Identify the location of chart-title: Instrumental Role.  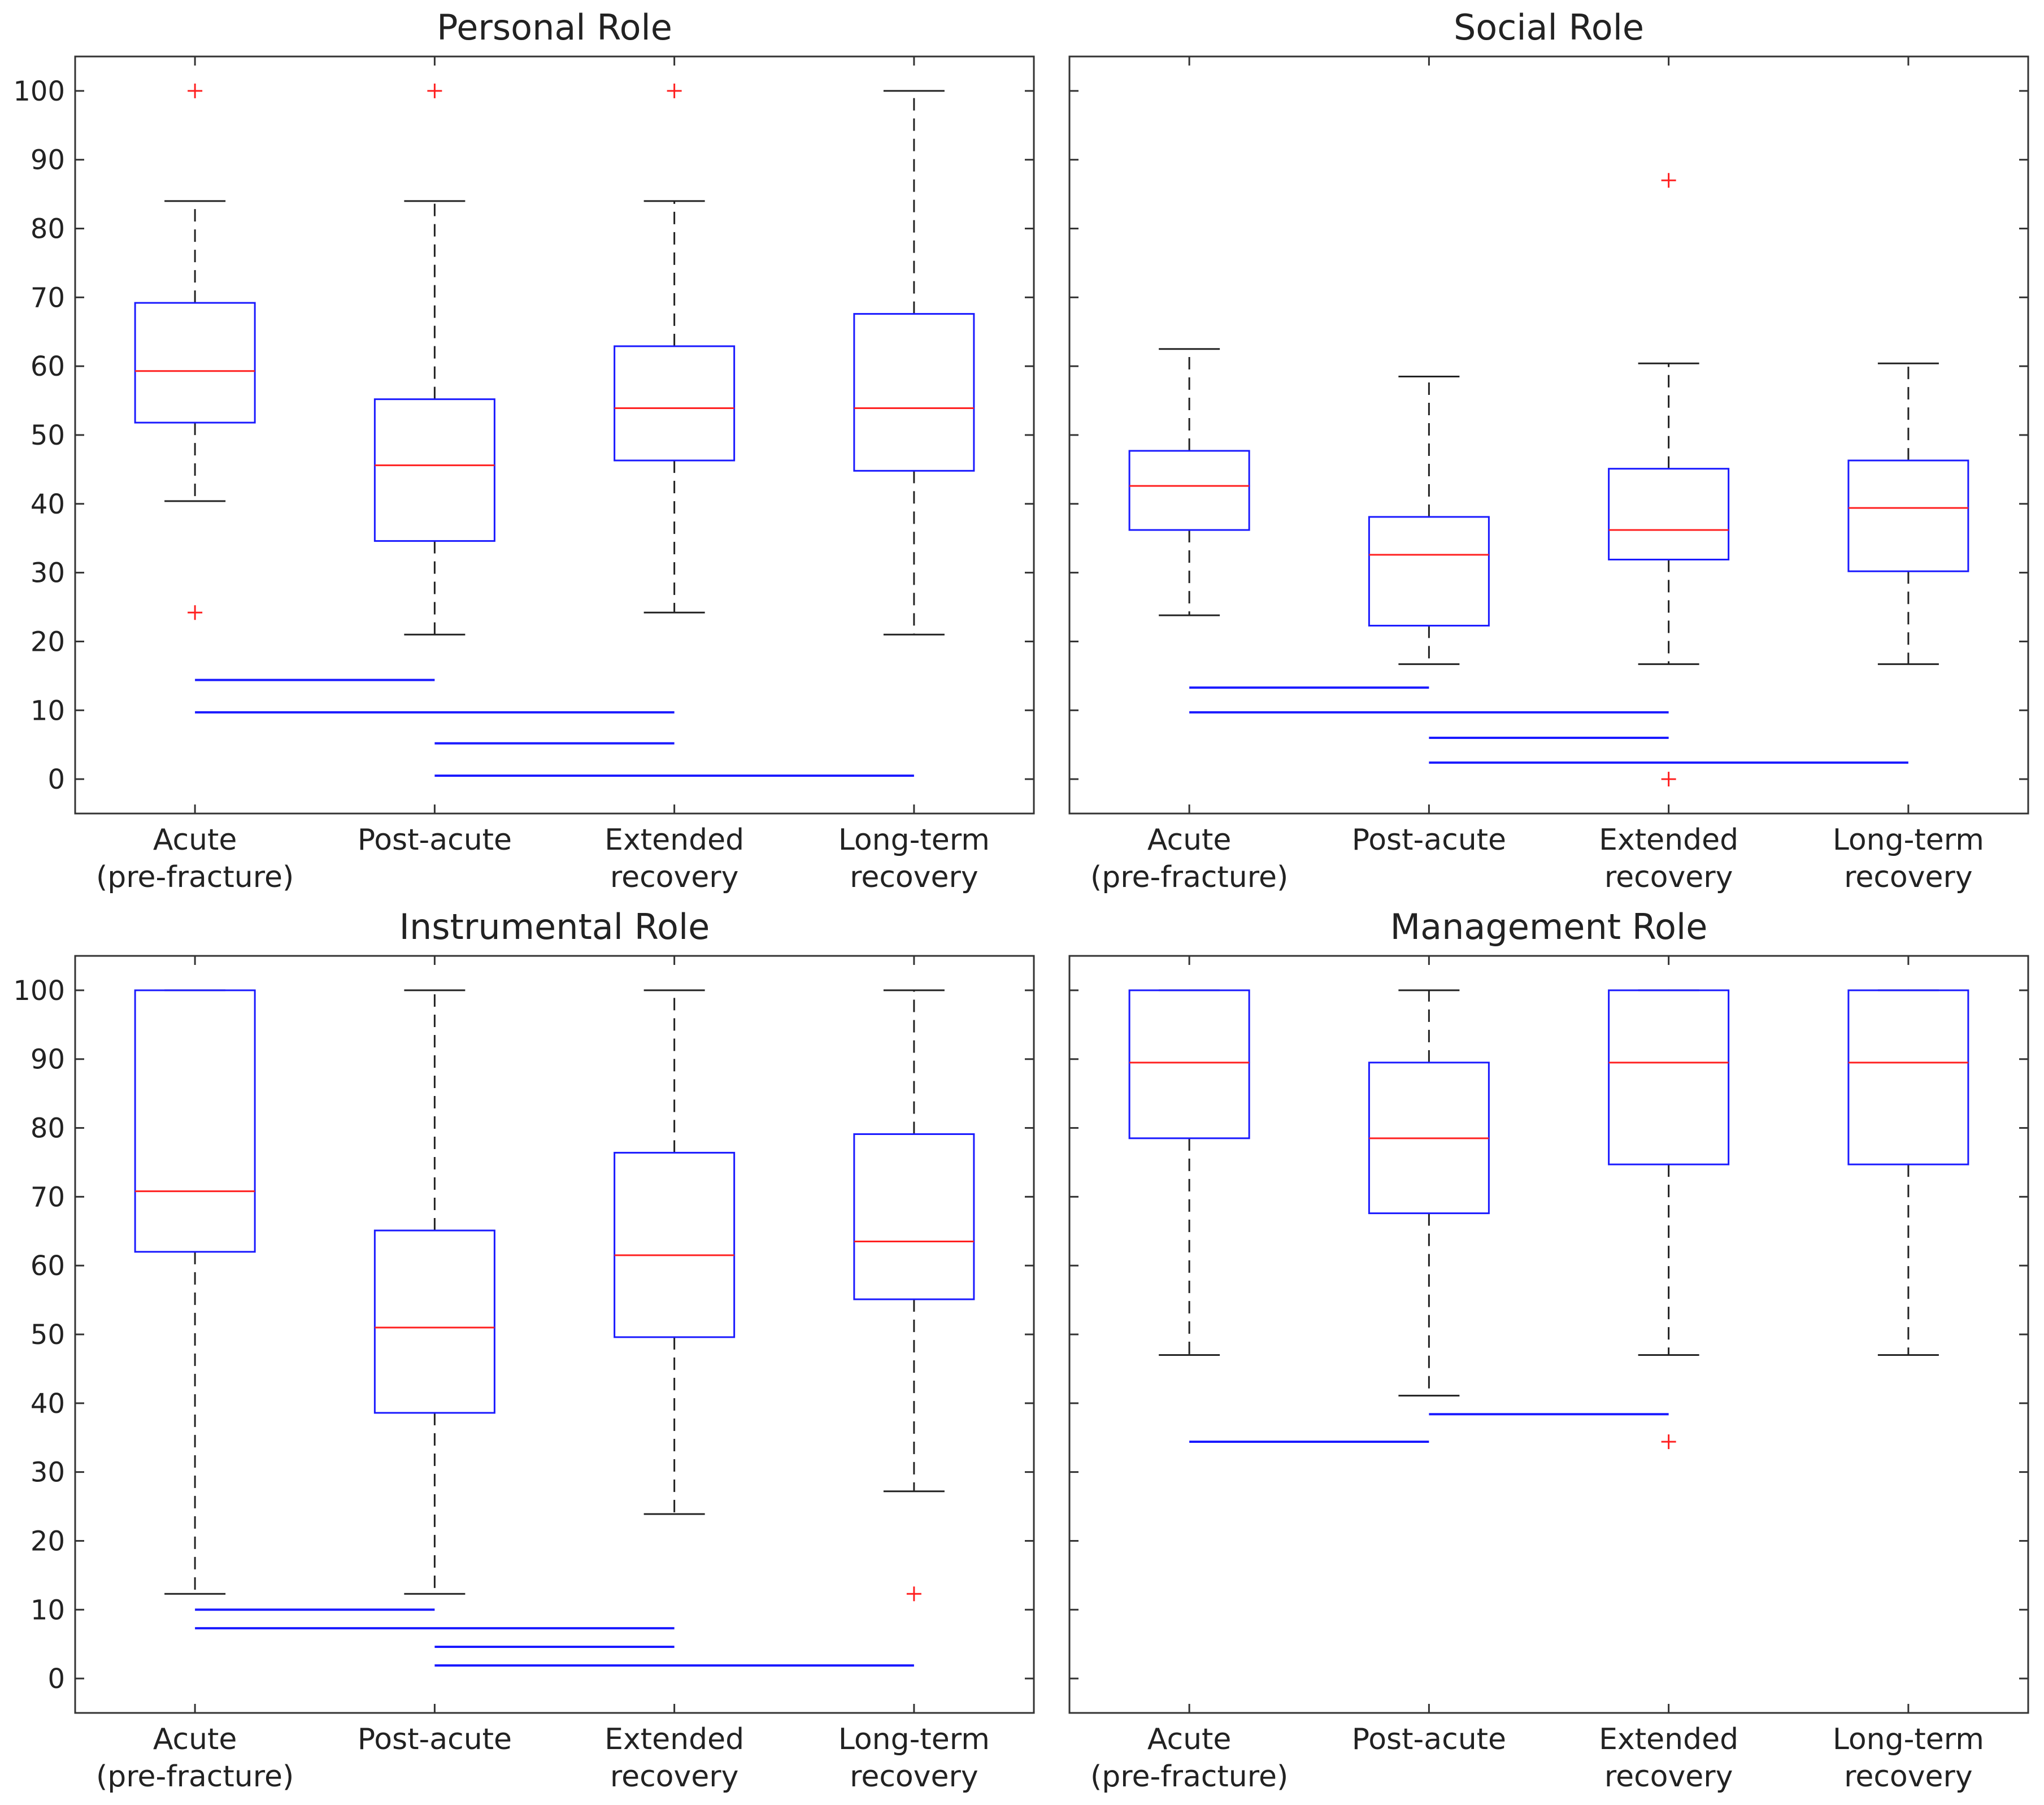
(554, 926).